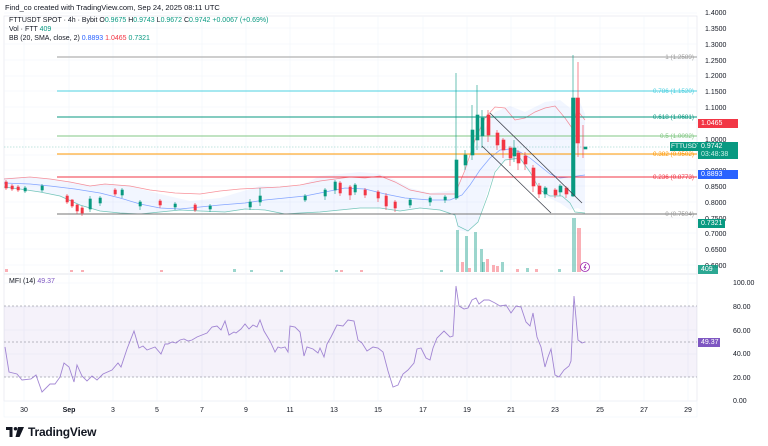 Image resolution: width=768 pixels, height=446 pixels. Describe the element at coordinates (685, 146) in the screenshot. I see `symbol-tag: FTTUSDT` at that location.